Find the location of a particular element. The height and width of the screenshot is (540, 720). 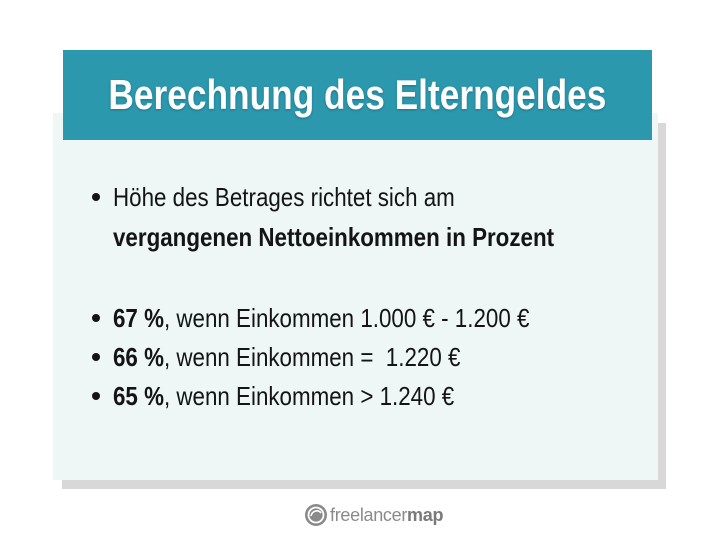

page-title: Berechnung des Elterngeldes is located at coordinates (357, 94).